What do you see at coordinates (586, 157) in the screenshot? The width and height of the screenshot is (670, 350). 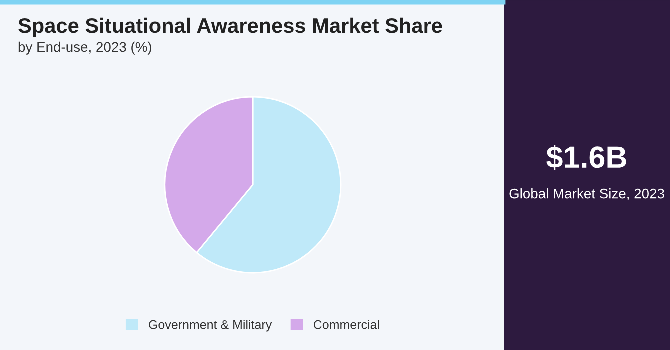 I see `text: $1.6B` at bounding box center [586, 157].